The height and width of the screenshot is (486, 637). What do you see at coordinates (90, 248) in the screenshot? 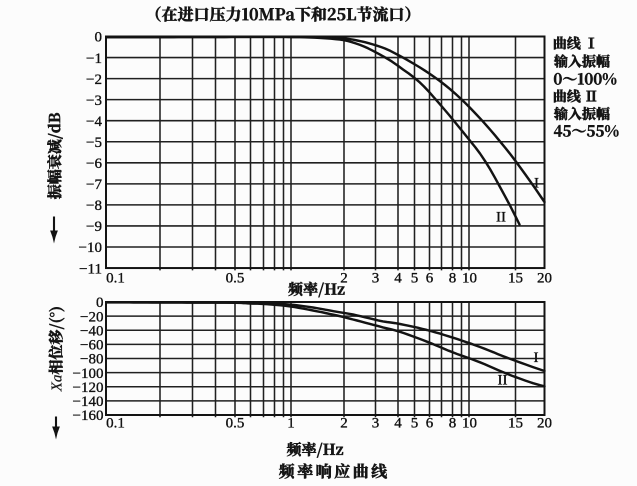
I see `svg-text: −10` at bounding box center [90, 248].